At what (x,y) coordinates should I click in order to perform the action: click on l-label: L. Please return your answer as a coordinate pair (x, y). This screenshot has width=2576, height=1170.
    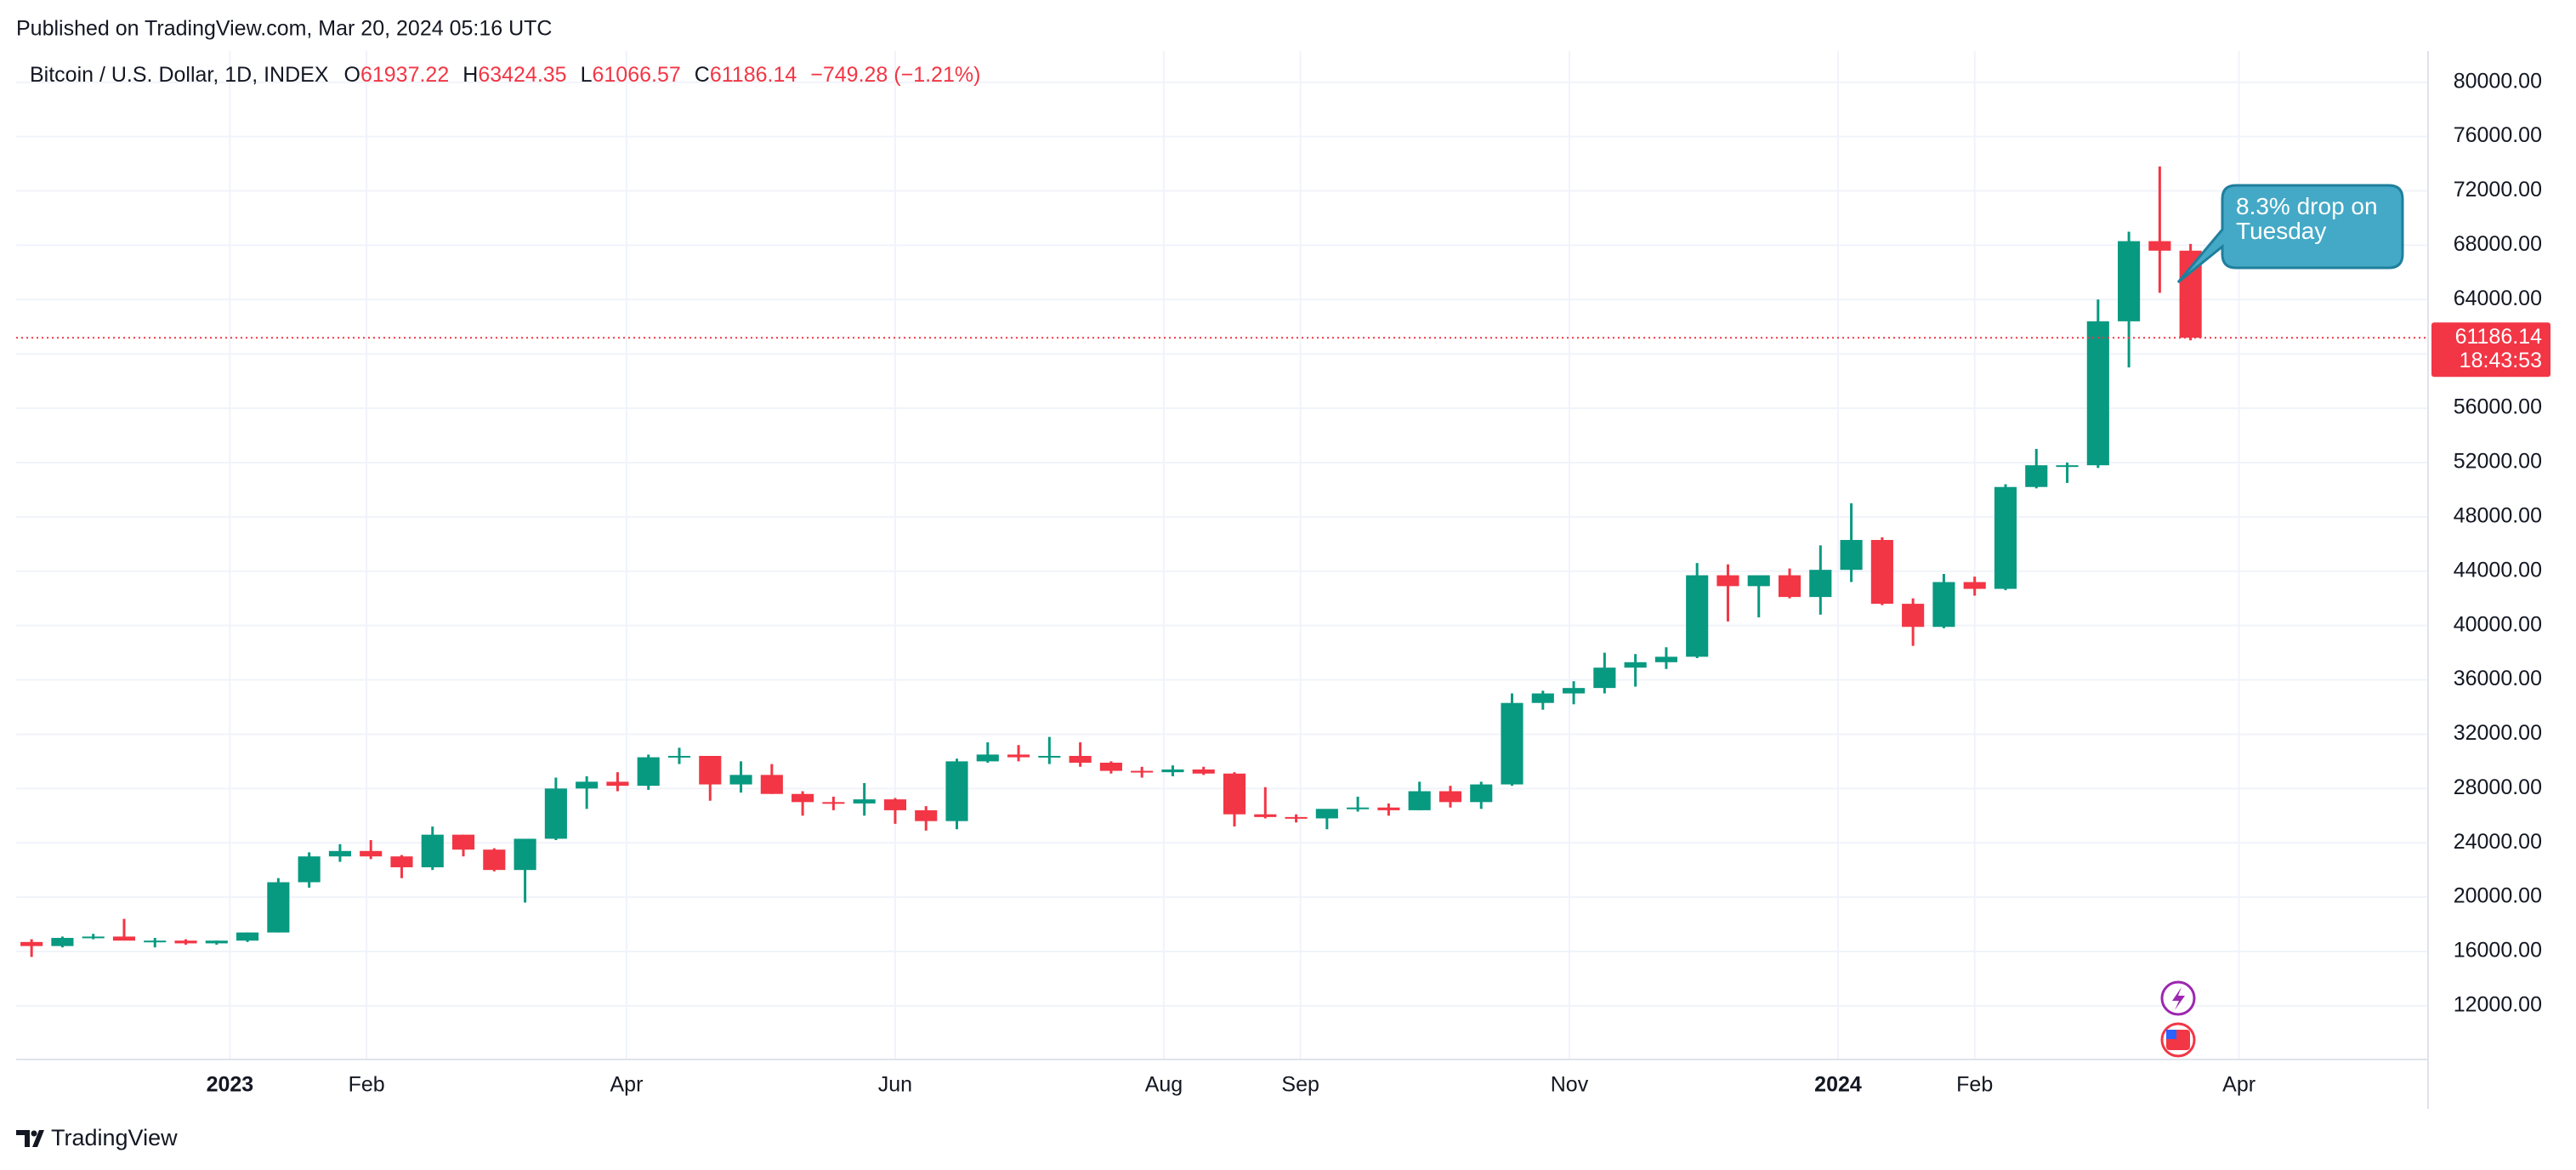
    Looking at the image, I should click on (587, 75).